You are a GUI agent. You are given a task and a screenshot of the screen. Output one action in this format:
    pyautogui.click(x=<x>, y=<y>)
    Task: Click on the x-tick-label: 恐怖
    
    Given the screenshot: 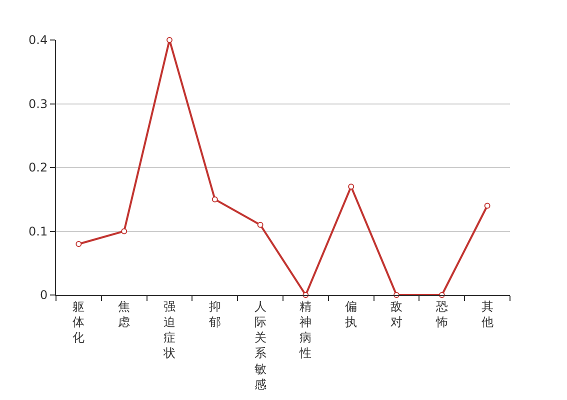 What is the action you would take?
    pyautogui.click(x=441, y=314)
    